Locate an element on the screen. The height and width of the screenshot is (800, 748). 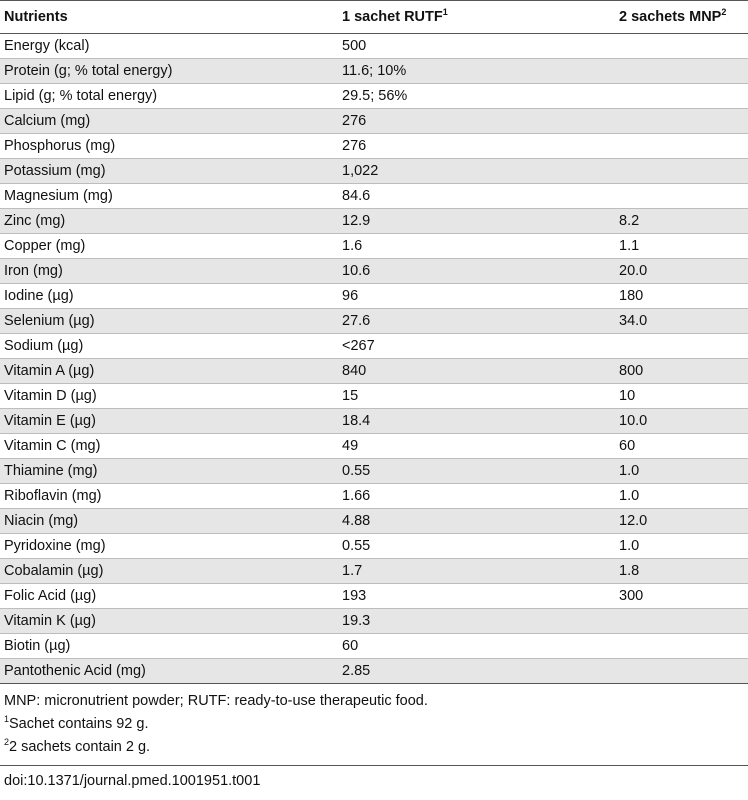
nutrient-name-cell: Folic Acid (µg) is located at coordinates (169, 596).